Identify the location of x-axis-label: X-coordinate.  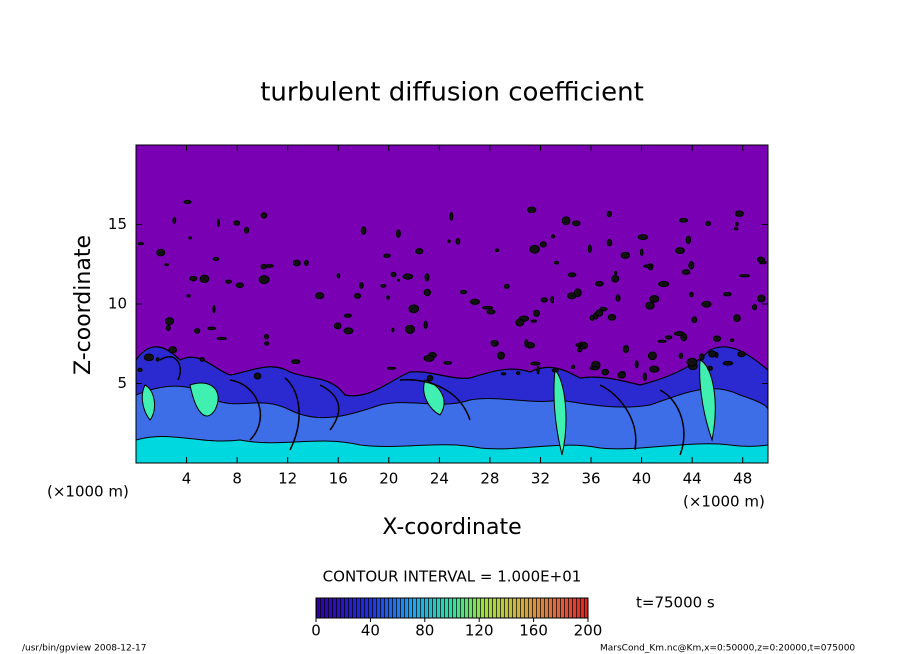
(451, 527).